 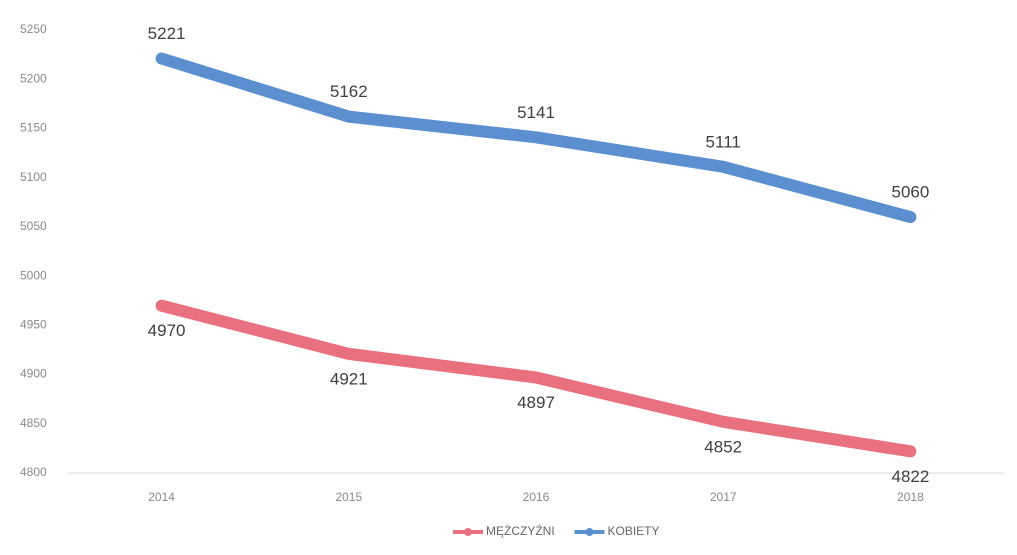 I want to click on data-label: 4970, so click(x=167, y=330).